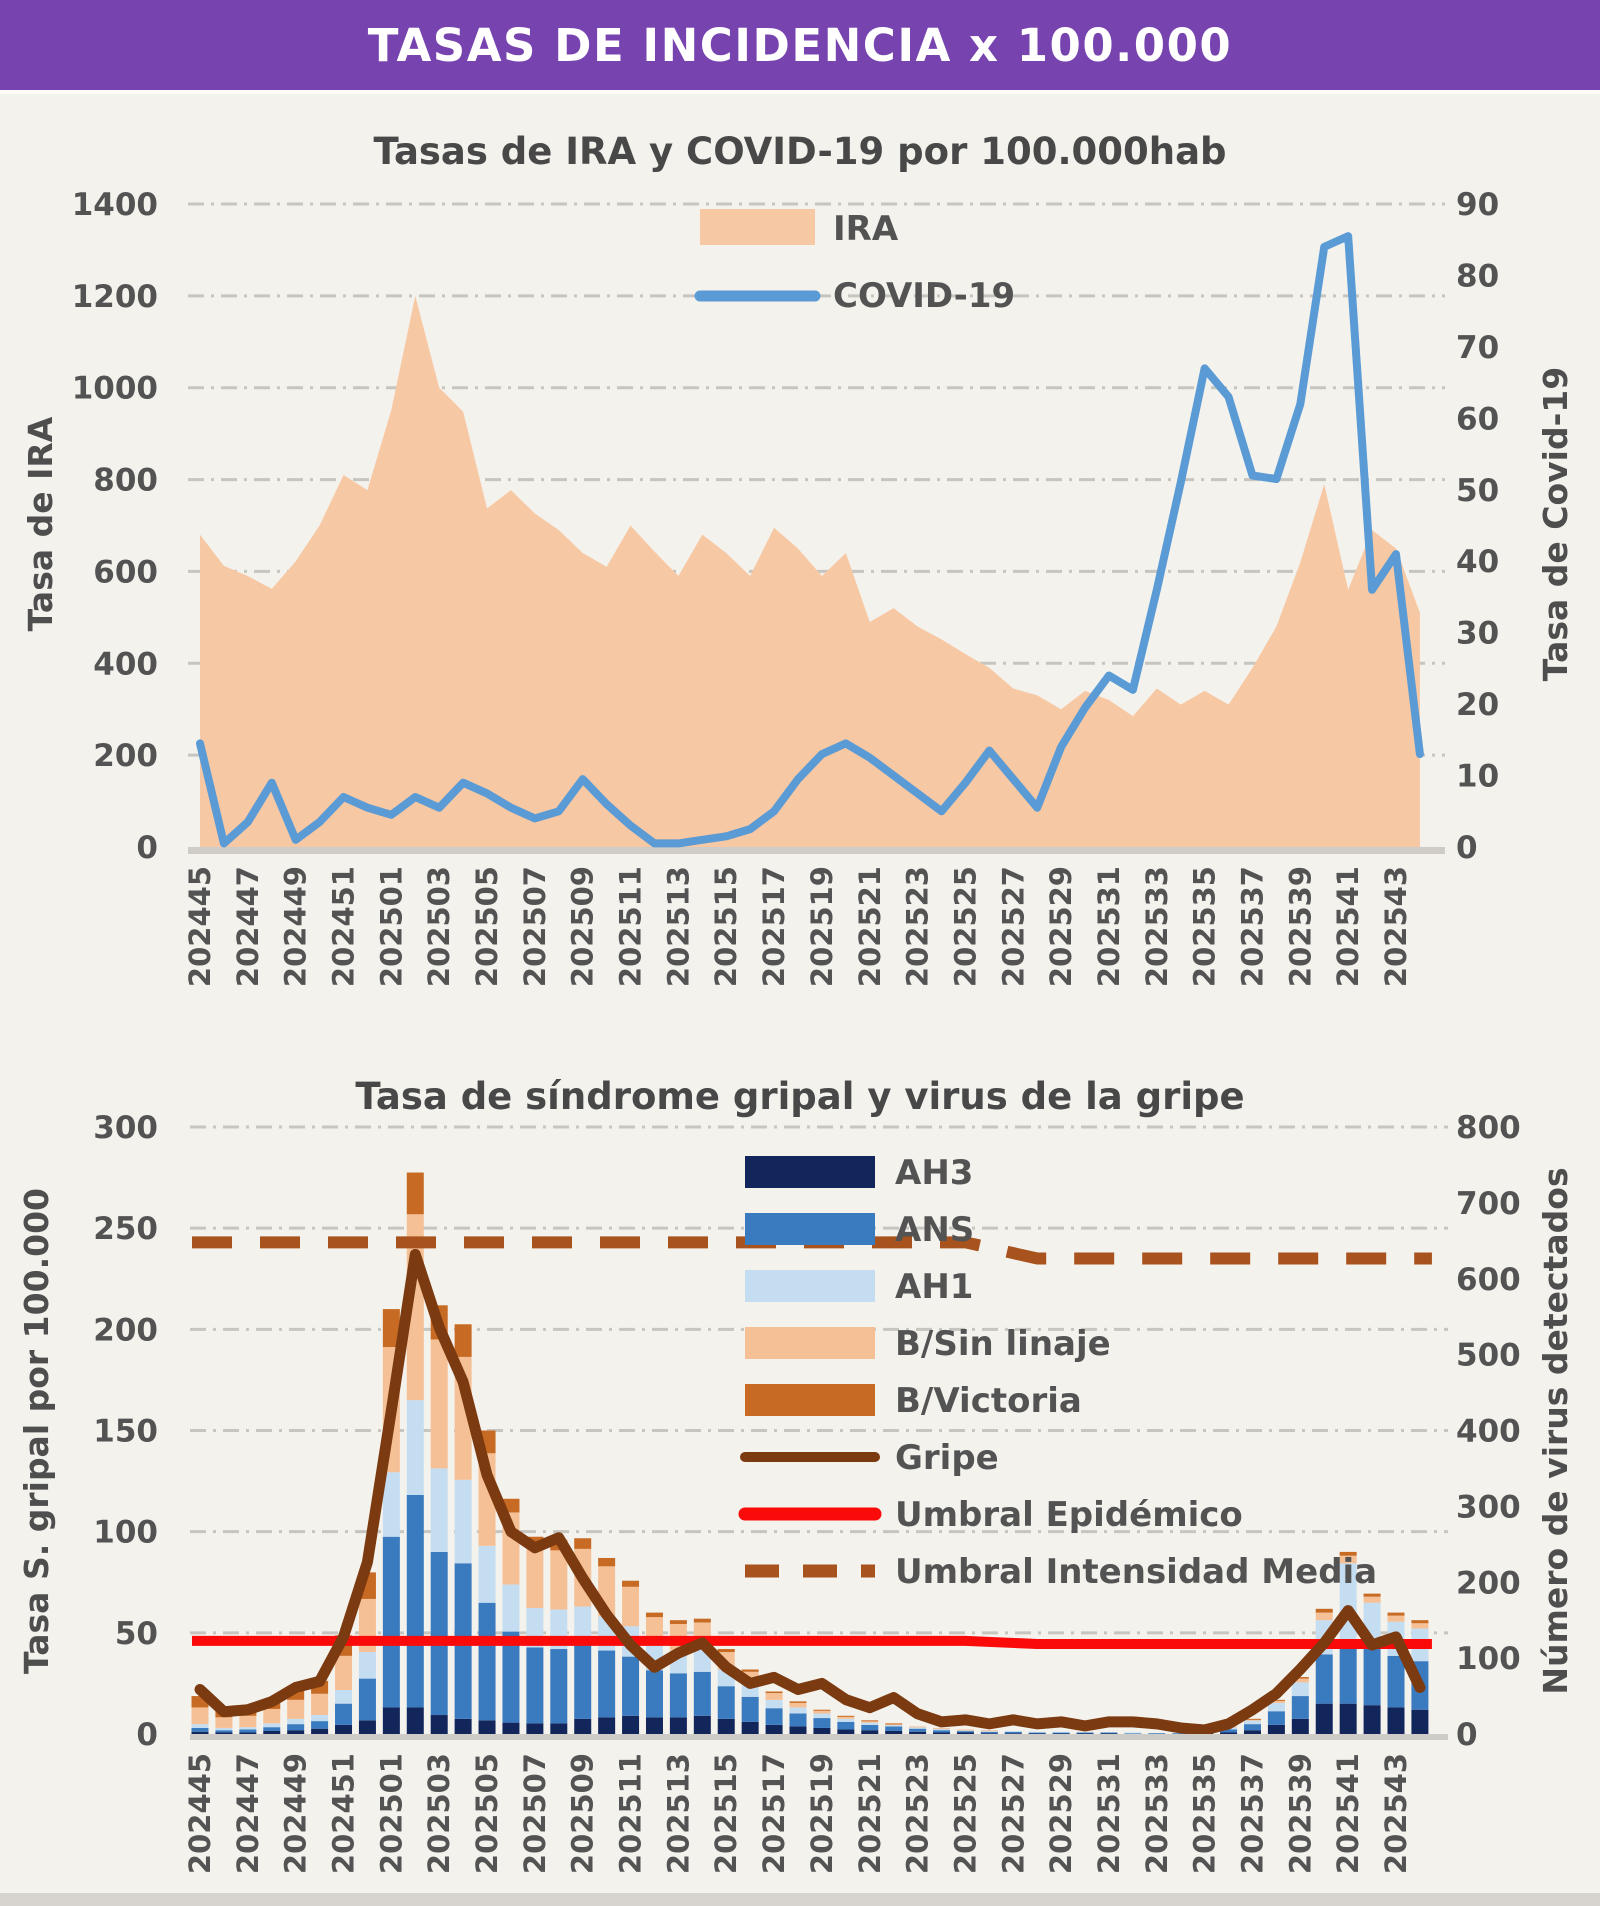 This screenshot has width=1600, height=1906. I want to click on right-axis-tick-label: 10, so click(1477, 777).